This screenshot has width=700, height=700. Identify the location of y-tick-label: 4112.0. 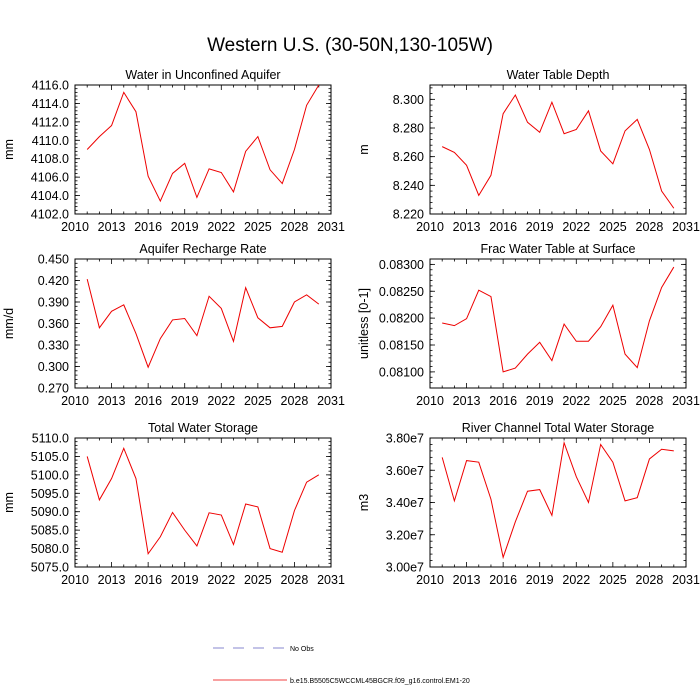
(50, 122).